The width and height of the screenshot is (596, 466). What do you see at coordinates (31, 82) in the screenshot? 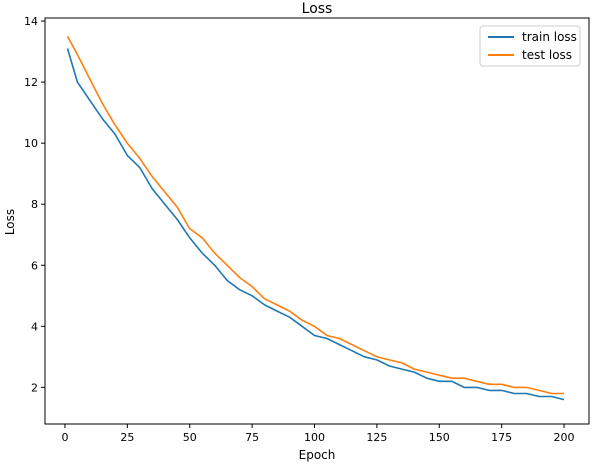
I see `y-tick-label: 12` at bounding box center [31, 82].